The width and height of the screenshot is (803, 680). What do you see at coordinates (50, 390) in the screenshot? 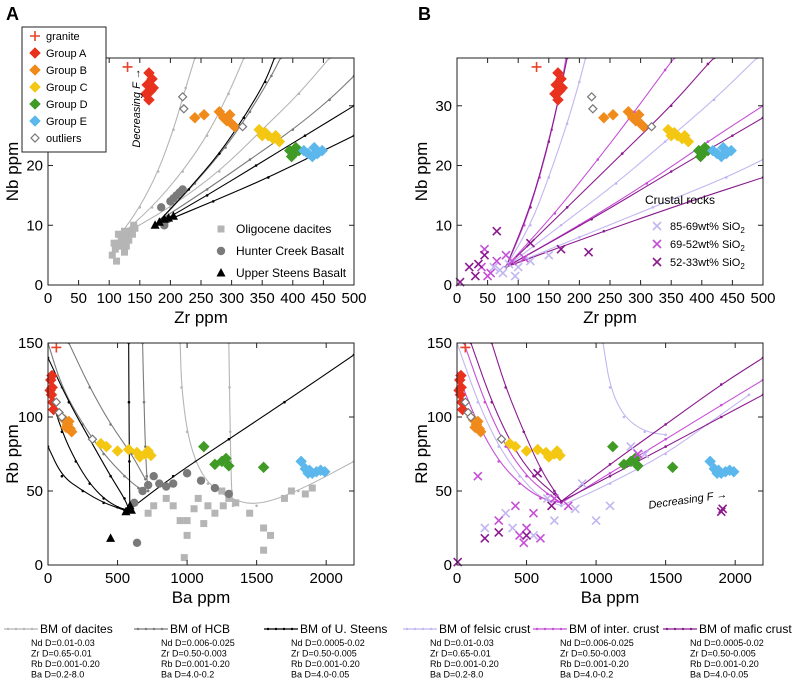
I see `point-group-a` at bounding box center [50, 390].